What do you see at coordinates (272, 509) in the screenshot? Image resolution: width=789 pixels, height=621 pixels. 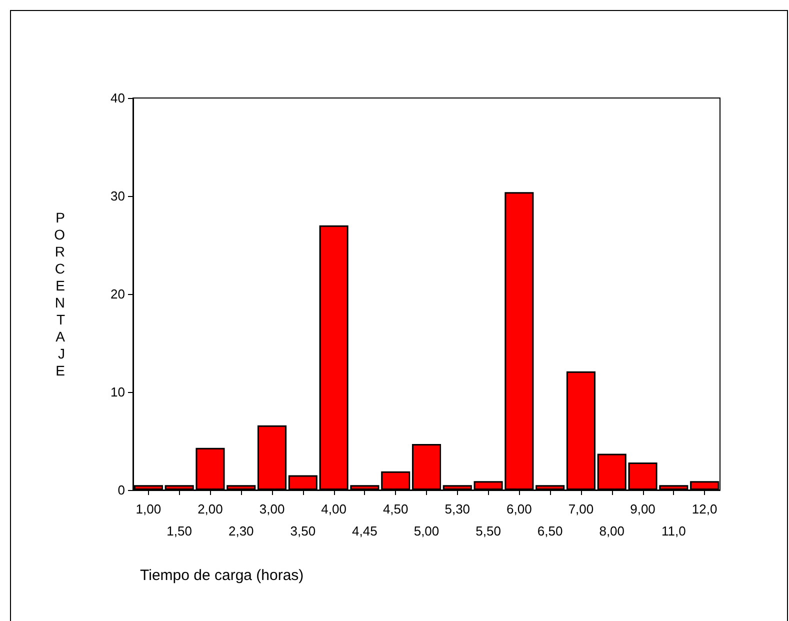 I see `x-tick-label: 3,00` at bounding box center [272, 509].